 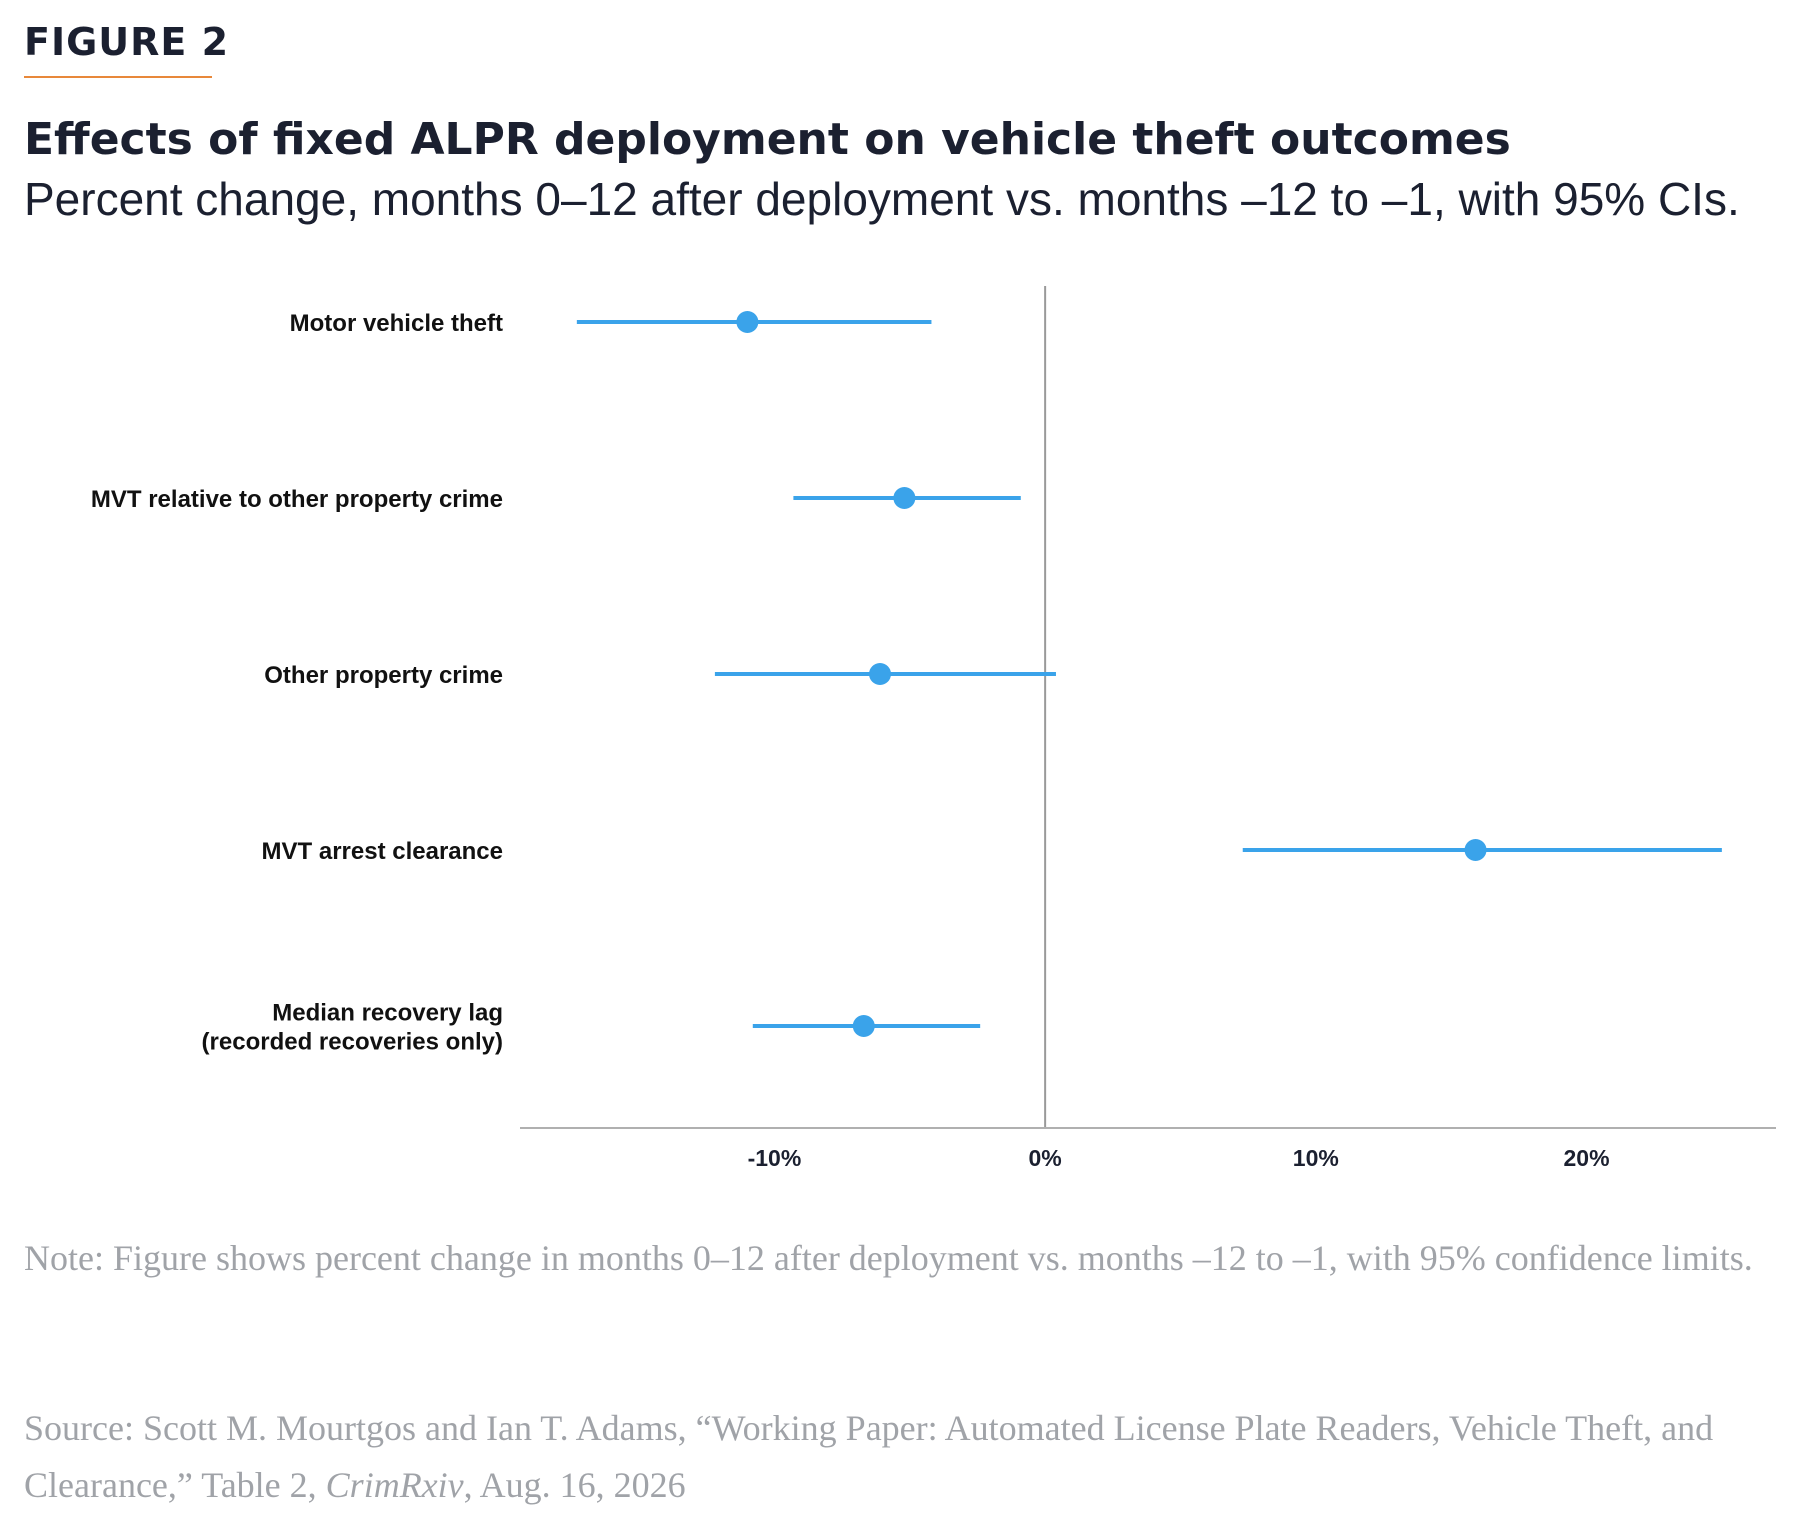 What do you see at coordinates (382, 851) in the screenshot?
I see `category-label: MVT arrest clearance` at bounding box center [382, 851].